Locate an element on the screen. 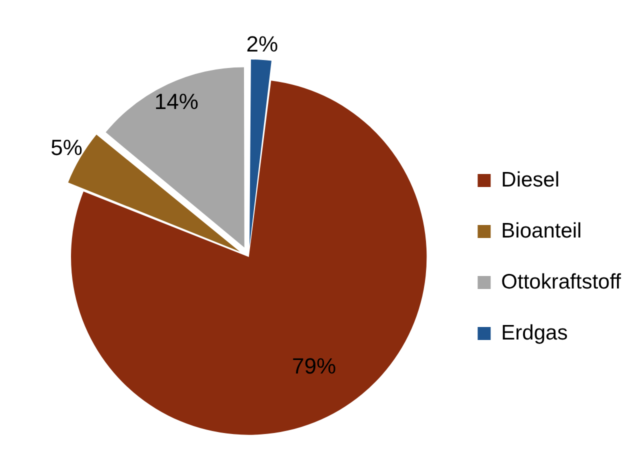  data-label: 79% is located at coordinates (314, 365).